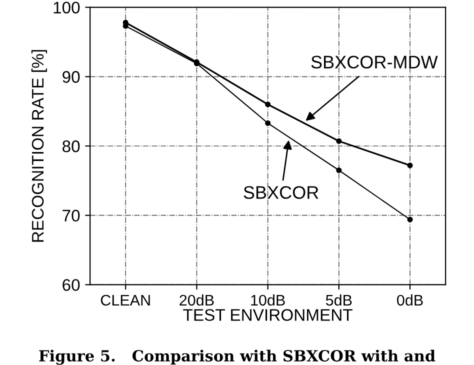  I want to click on x-axis-title: TEST ENVIRONMENT, so click(267, 315).